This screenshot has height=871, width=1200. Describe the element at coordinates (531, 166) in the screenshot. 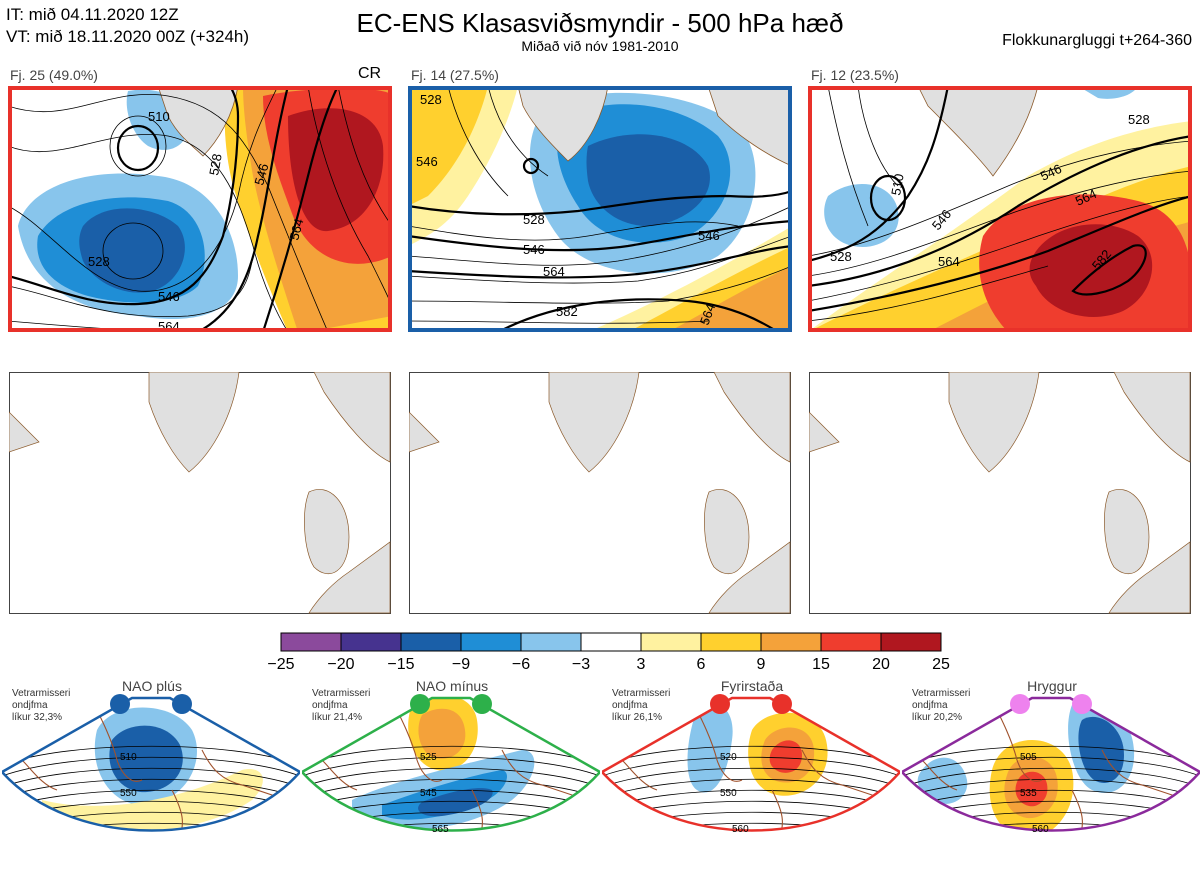

I see `contour-closed` at that location.